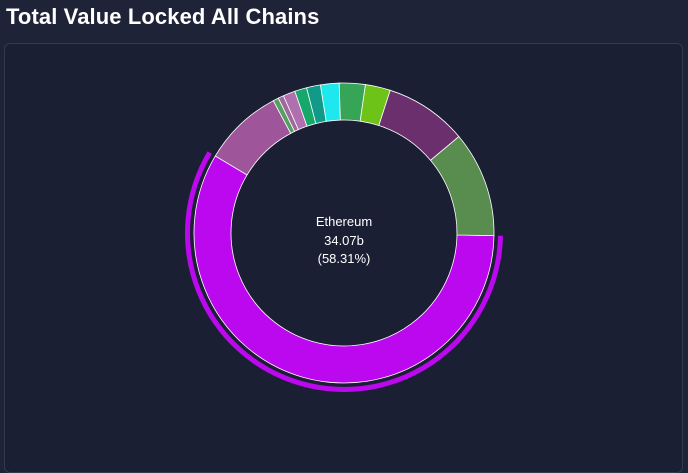 The width and height of the screenshot is (688, 473). What do you see at coordinates (163, 16) in the screenshot?
I see `page-title: Total Value Locked All Chains` at bounding box center [163, 16].